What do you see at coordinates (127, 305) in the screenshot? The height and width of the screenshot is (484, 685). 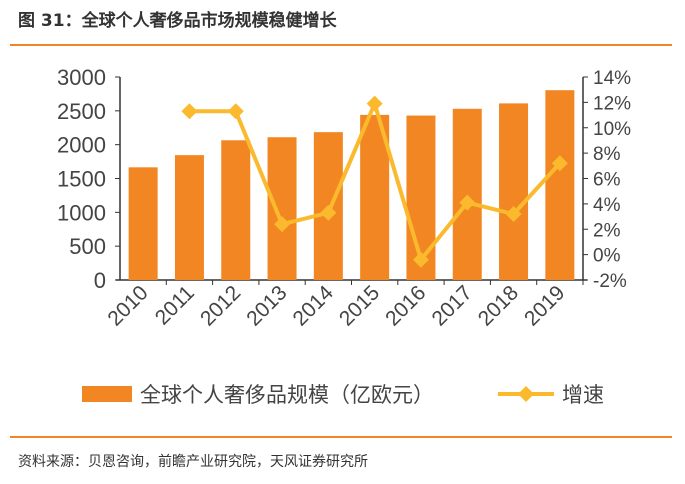 I see `x-tick-label: 2010` at bounding box center [127, 305].